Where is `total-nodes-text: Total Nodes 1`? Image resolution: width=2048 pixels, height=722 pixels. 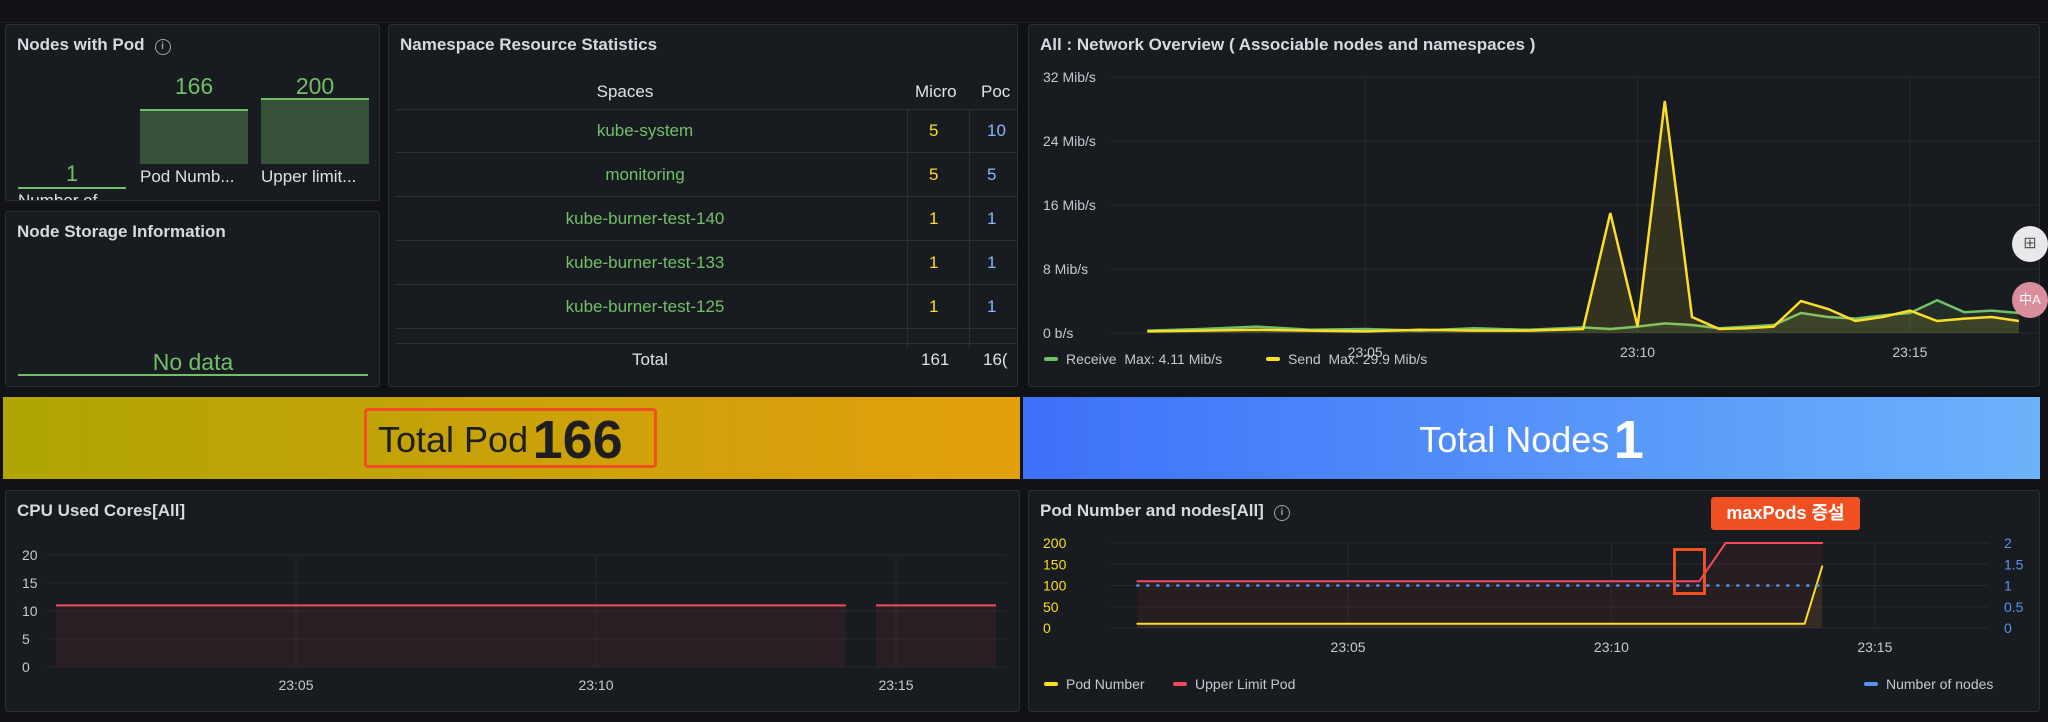 total-nodes-text: Total Nodes 1 is located at coordinates (1531, 440).